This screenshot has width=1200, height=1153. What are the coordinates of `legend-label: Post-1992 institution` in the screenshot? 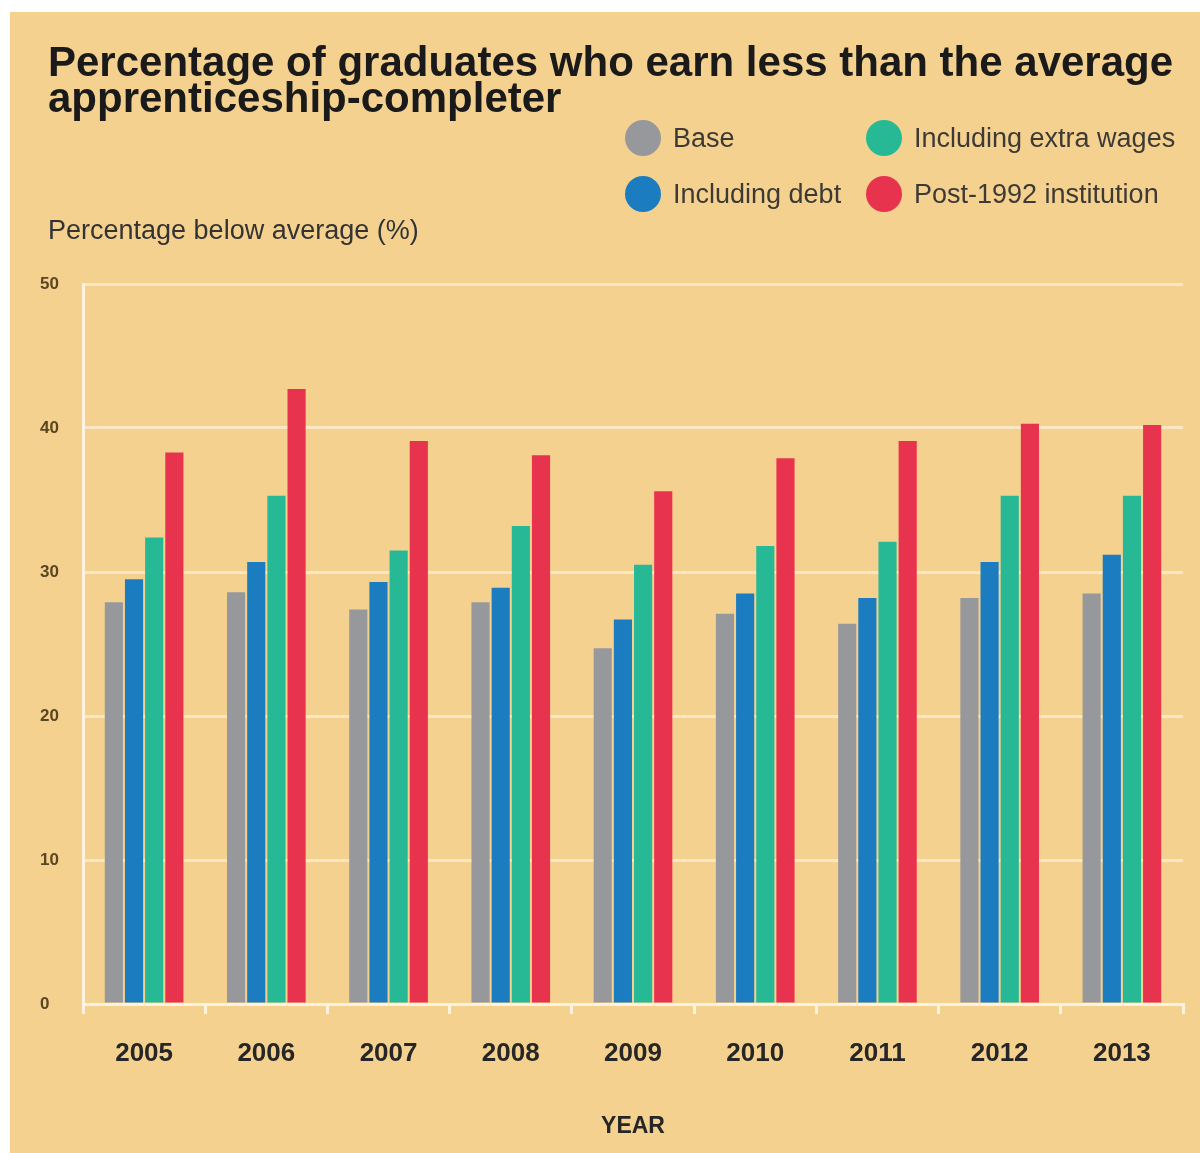 It's located at (1036, 194).